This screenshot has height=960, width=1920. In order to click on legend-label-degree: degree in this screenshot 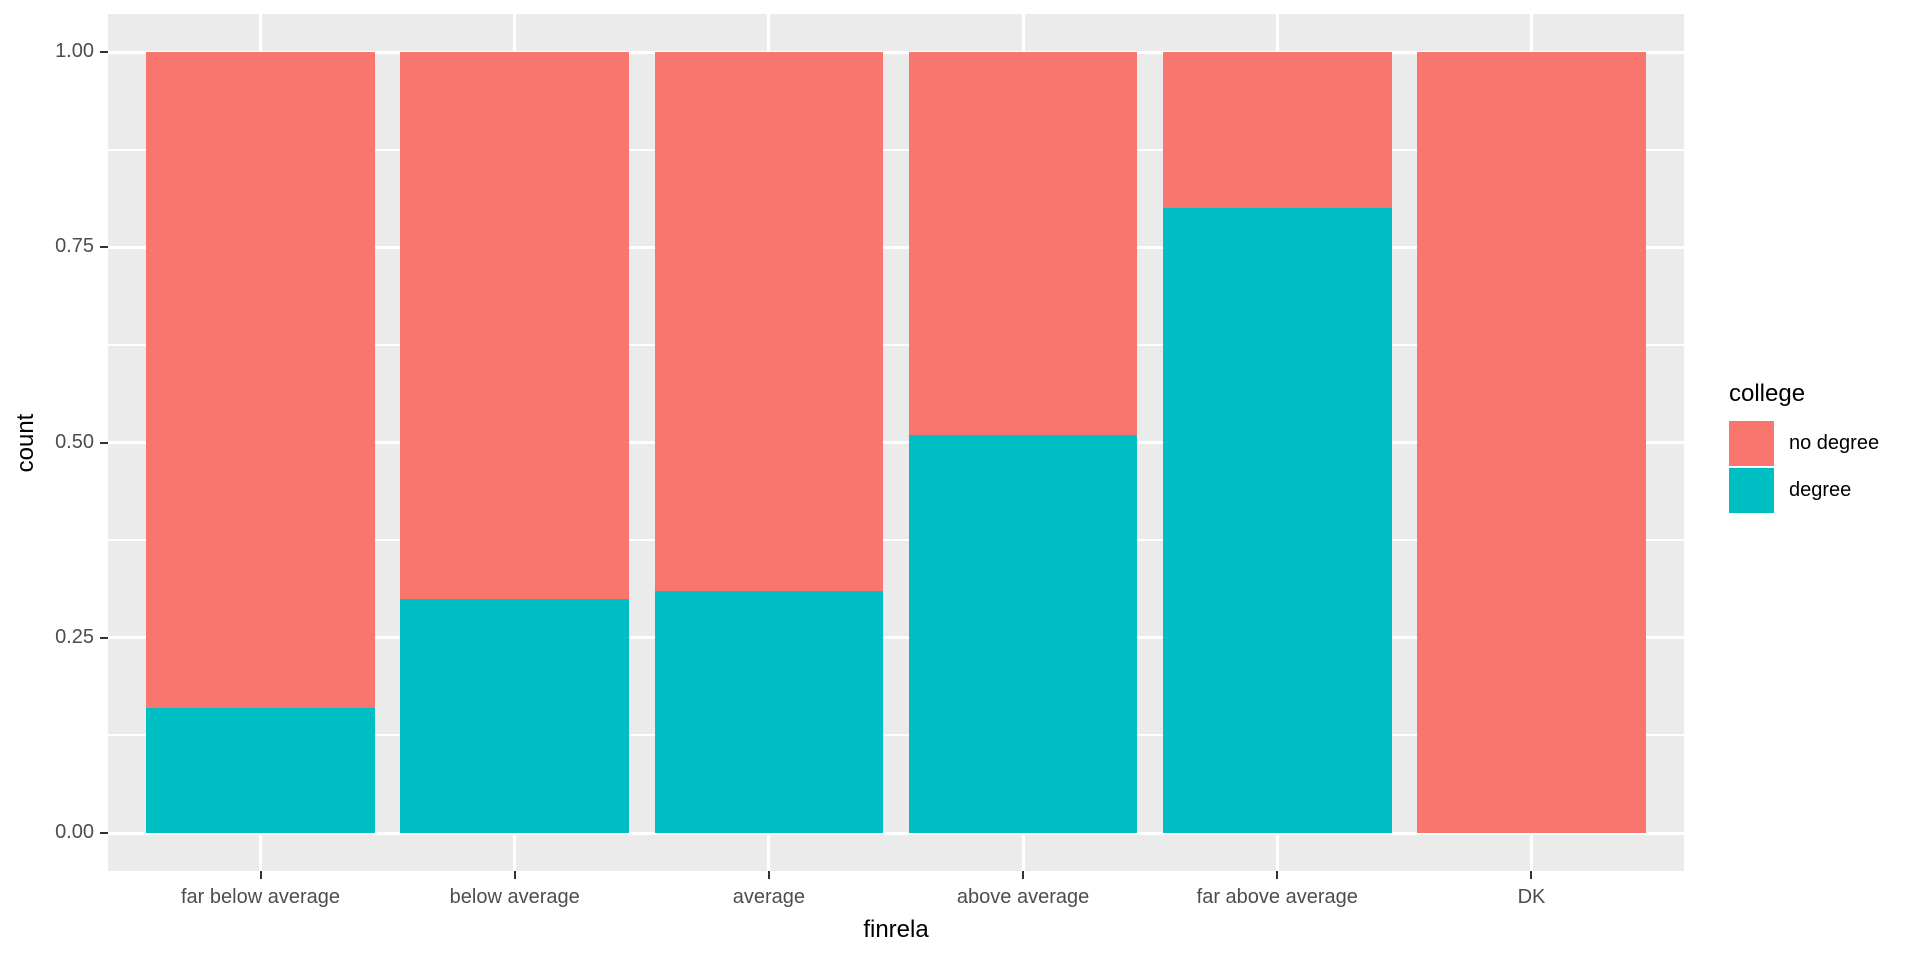, I will do `click(1820, 490)`.